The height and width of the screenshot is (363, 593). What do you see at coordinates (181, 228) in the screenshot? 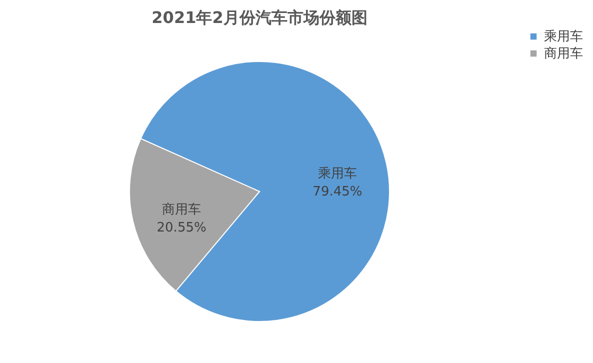
I see `data-label: 20.55%` at bounding box center [181, 228].